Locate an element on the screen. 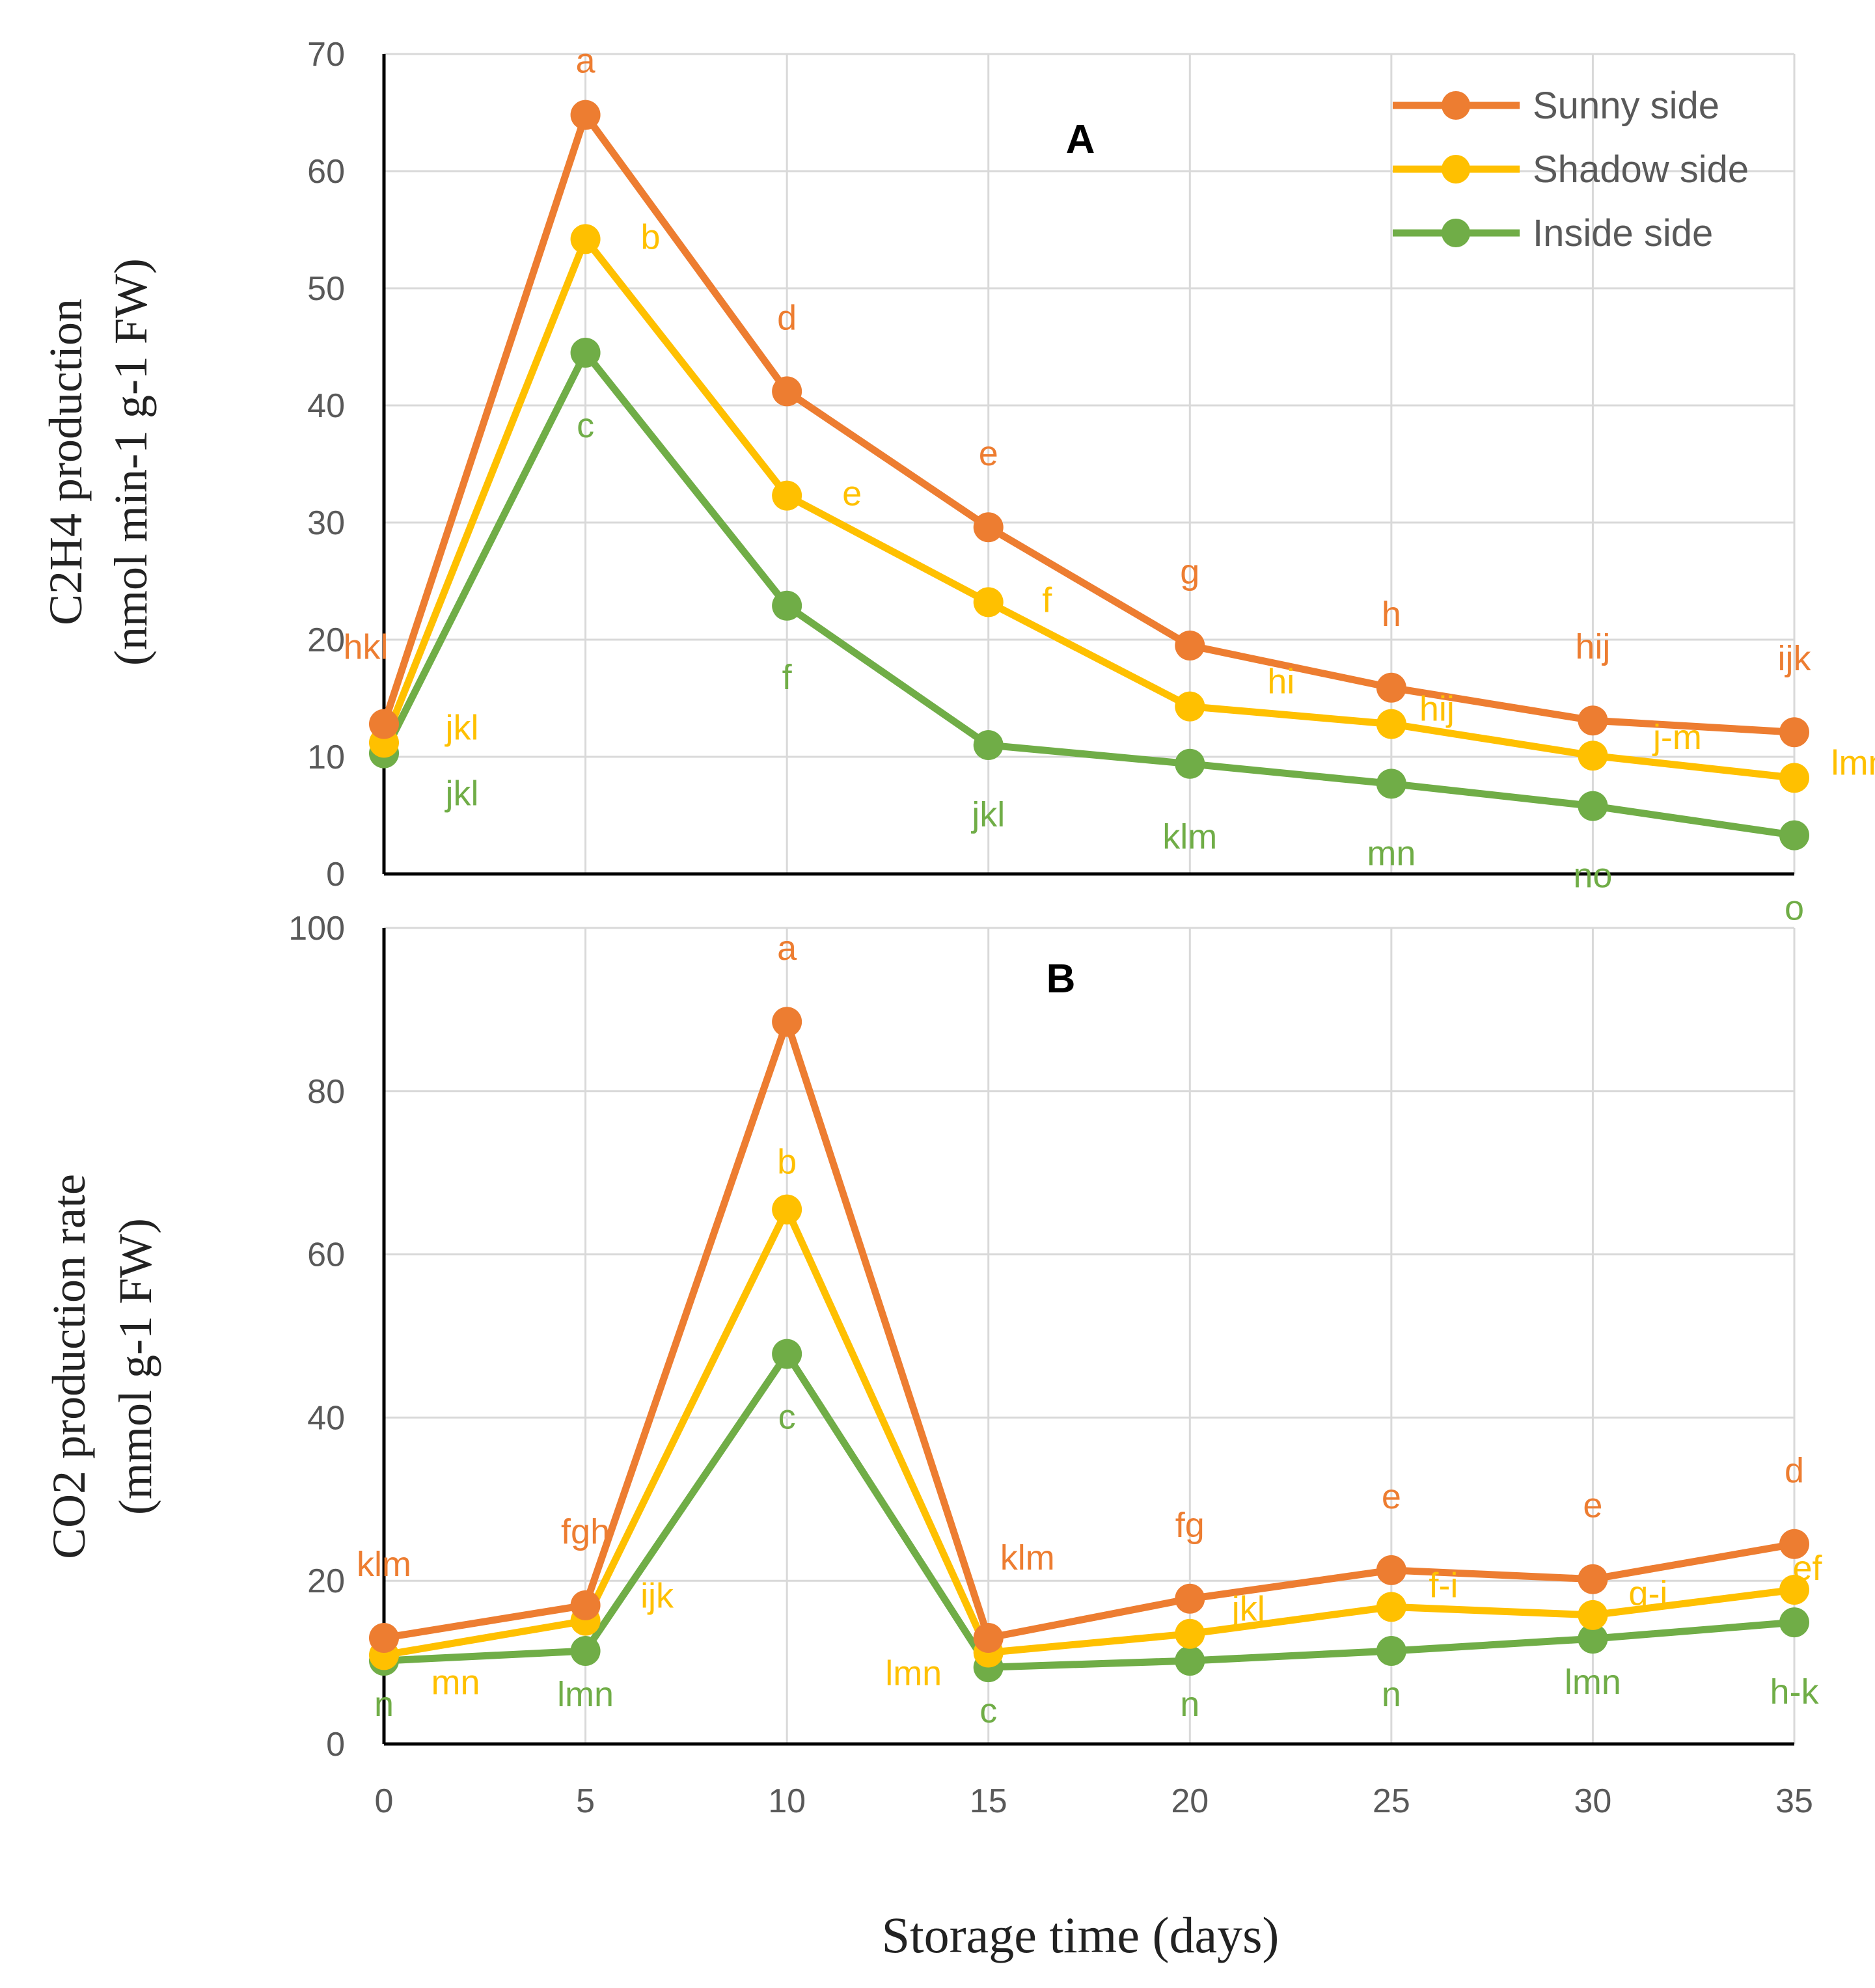  panel-a-significance-label: ijk is located at coordinates (1795, 658).